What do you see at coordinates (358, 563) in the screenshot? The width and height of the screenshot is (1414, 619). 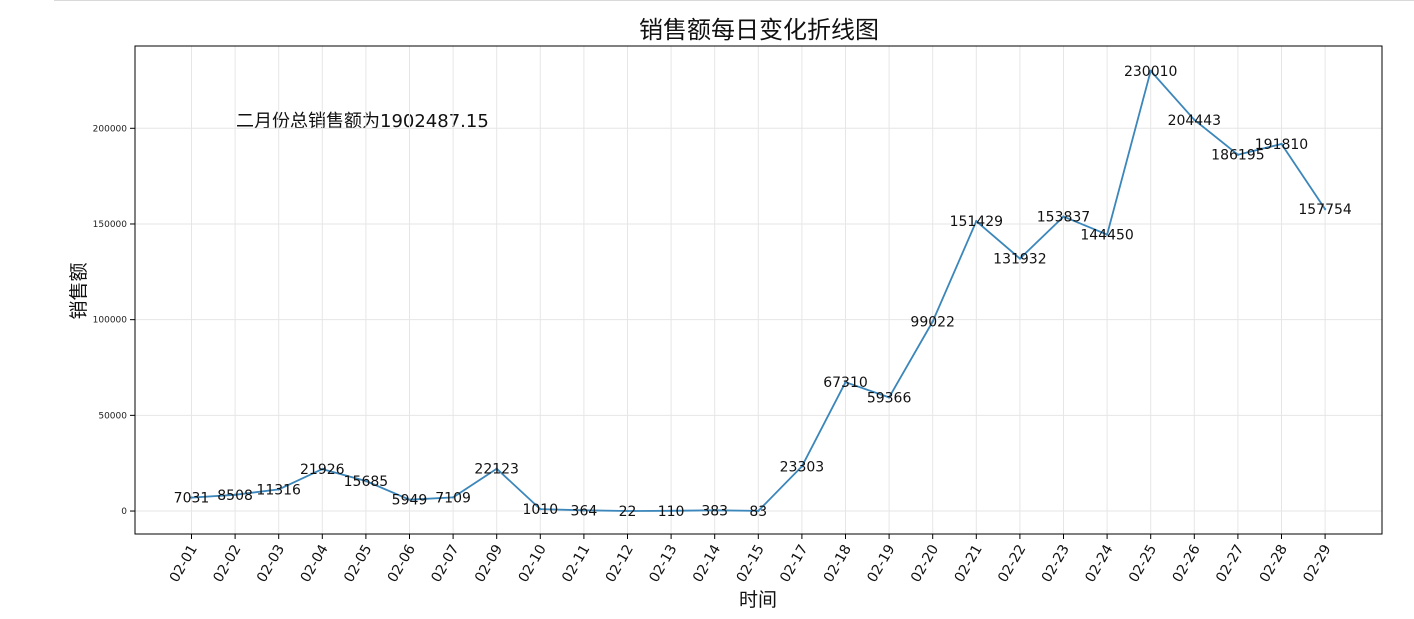 I see `x-tick-label: 02-05` at bounding box center [358, 563].